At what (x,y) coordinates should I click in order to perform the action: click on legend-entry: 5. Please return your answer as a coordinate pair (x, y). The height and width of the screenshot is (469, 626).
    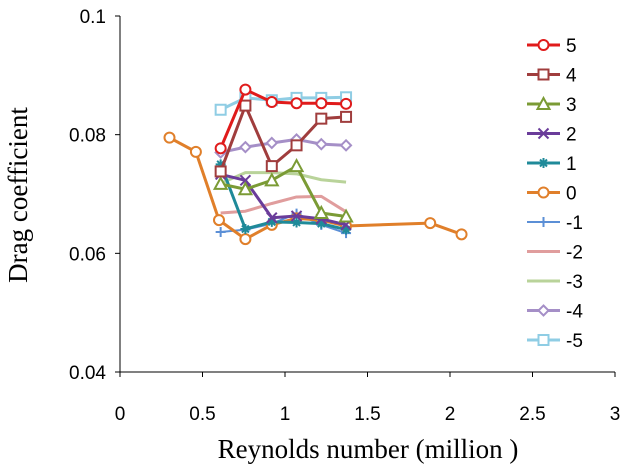
    Looking at the image, I should click on (552, 46).